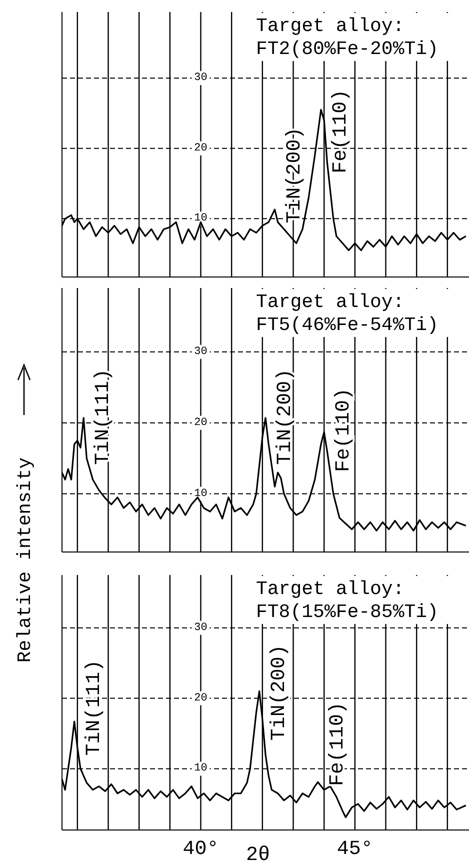 Image resolution: width=469 pixels, height=864 pixels. Describe the element at coordinates (200, 849) in the screenshot. I see `x-tick-label: 40°` at that location.